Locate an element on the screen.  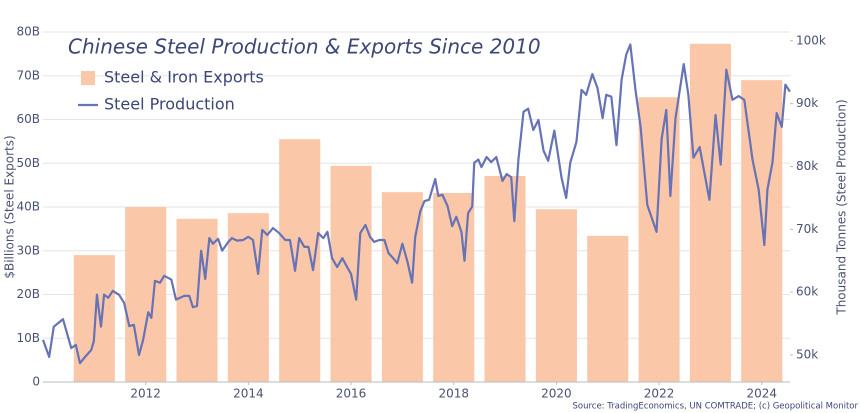
y-tick-label: 60B is located at coordinates (28, 119).